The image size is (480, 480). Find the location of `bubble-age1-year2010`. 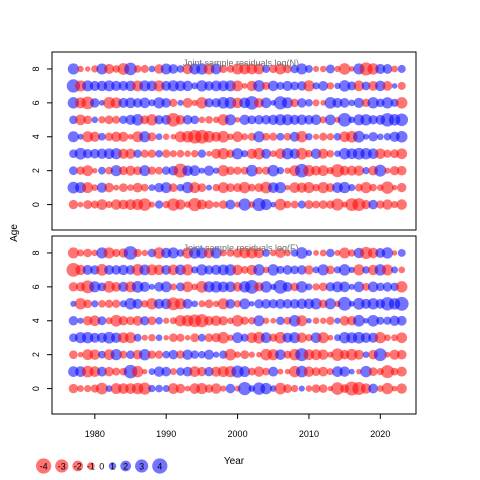

bubble-age1-year2010 is located at coordinates (309, 371).